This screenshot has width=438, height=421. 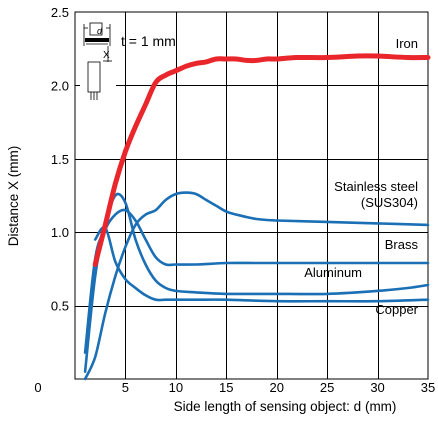 What do you see at coordinates (327, 387) in the screenshot?
I see `x-tick-label: 25` at bounding box center [327, 387].